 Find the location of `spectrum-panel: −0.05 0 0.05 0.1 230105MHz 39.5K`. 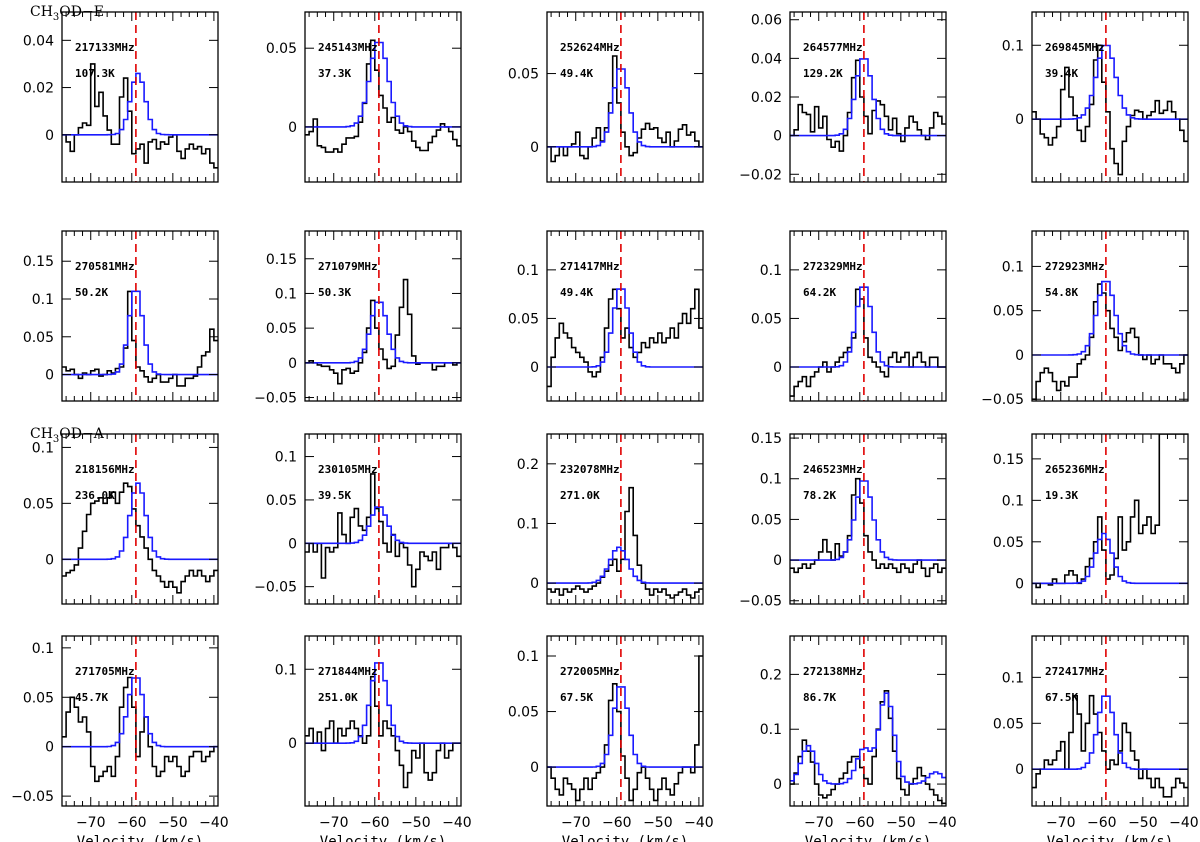

spectrum-panel: −0.05 0 0.05 0.1 230105MHz 39.5K is located at coordinates (358, 519).